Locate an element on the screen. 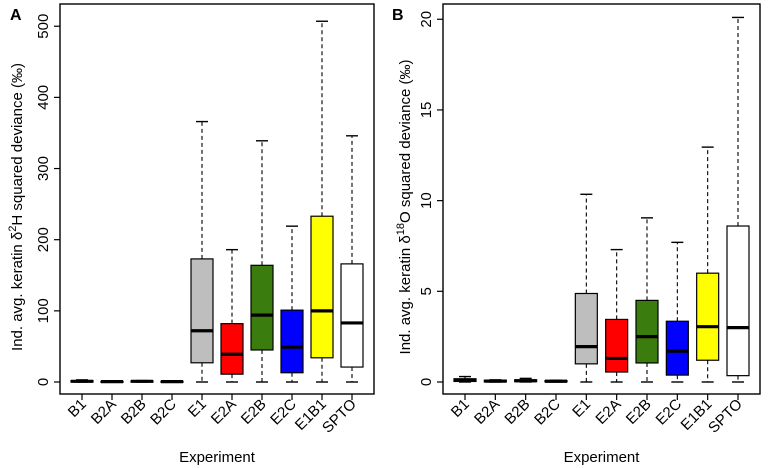 The height and width of the screenshot is (468, 768). y-tick-label: 15 is located at coordinates (426, 110).